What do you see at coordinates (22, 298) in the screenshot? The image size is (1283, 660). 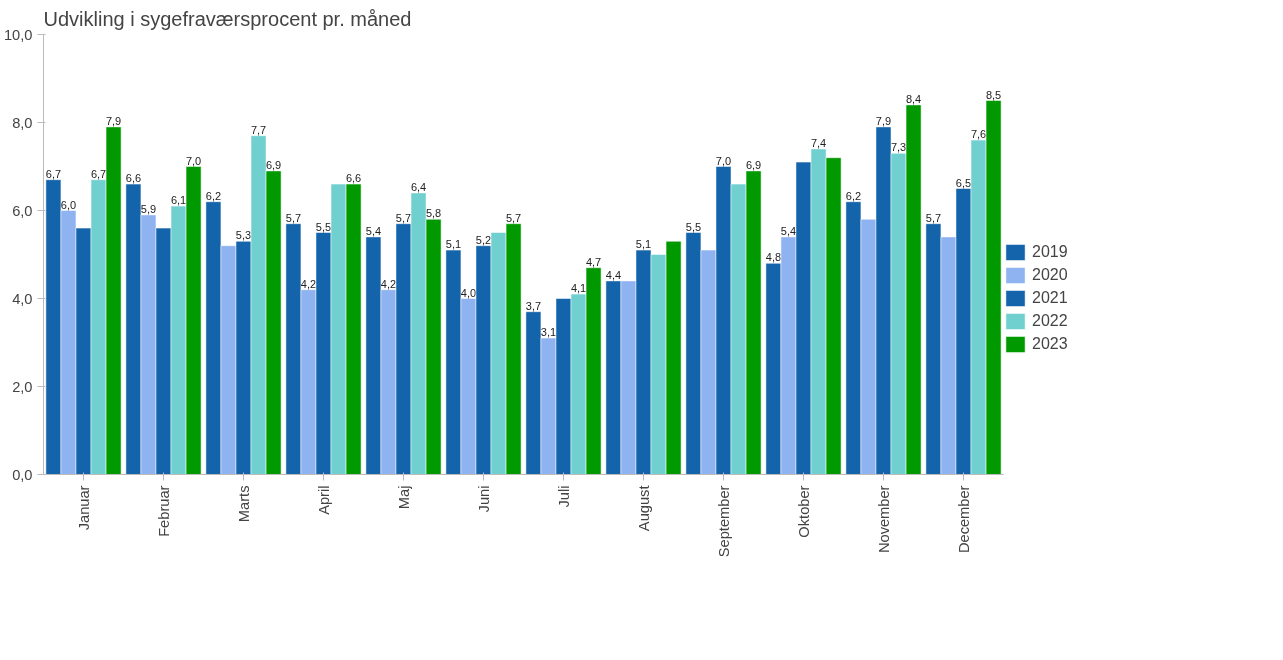 I see `y-tick-label: 4,0` at bounding box center [22, 298].